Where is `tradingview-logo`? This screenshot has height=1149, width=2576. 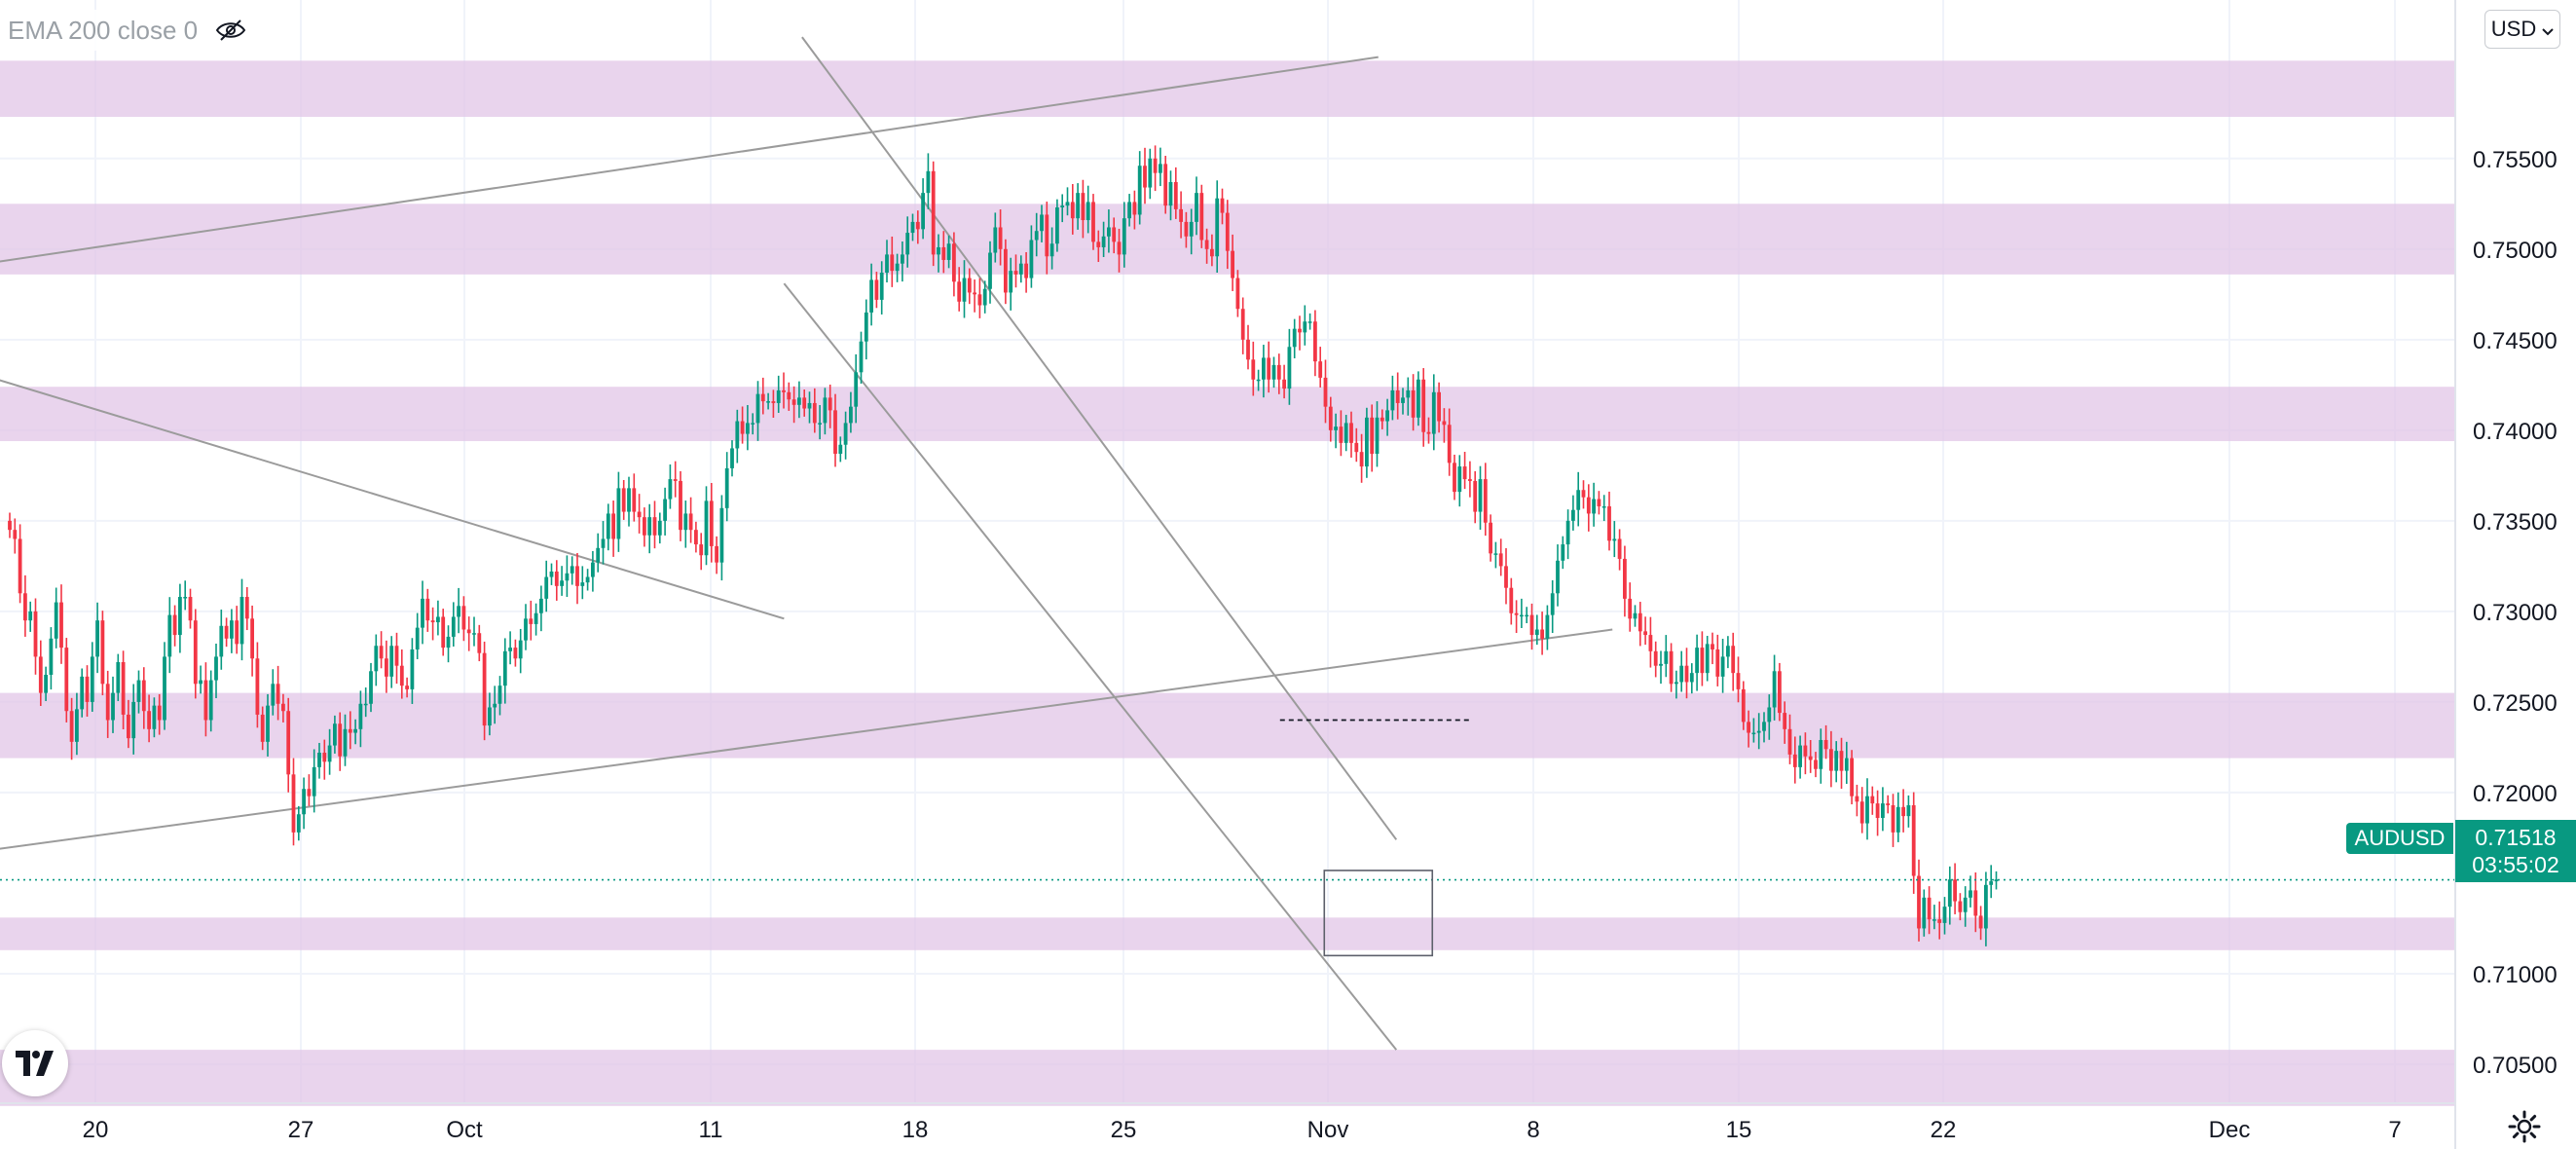 tradingview-logo is located at coordinates (35, 1063).